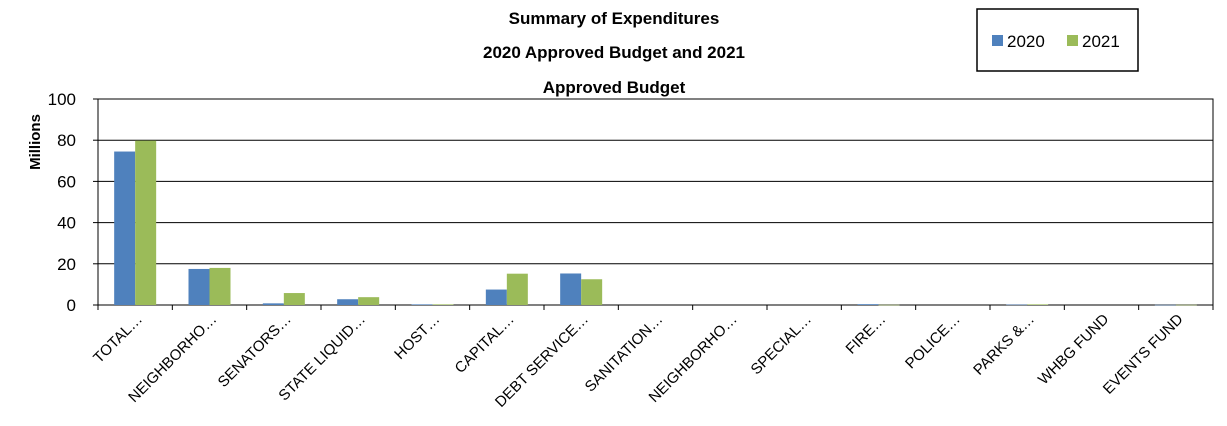  I want to click on chart-title-line-3: Approved Budget, so click(614, 87).